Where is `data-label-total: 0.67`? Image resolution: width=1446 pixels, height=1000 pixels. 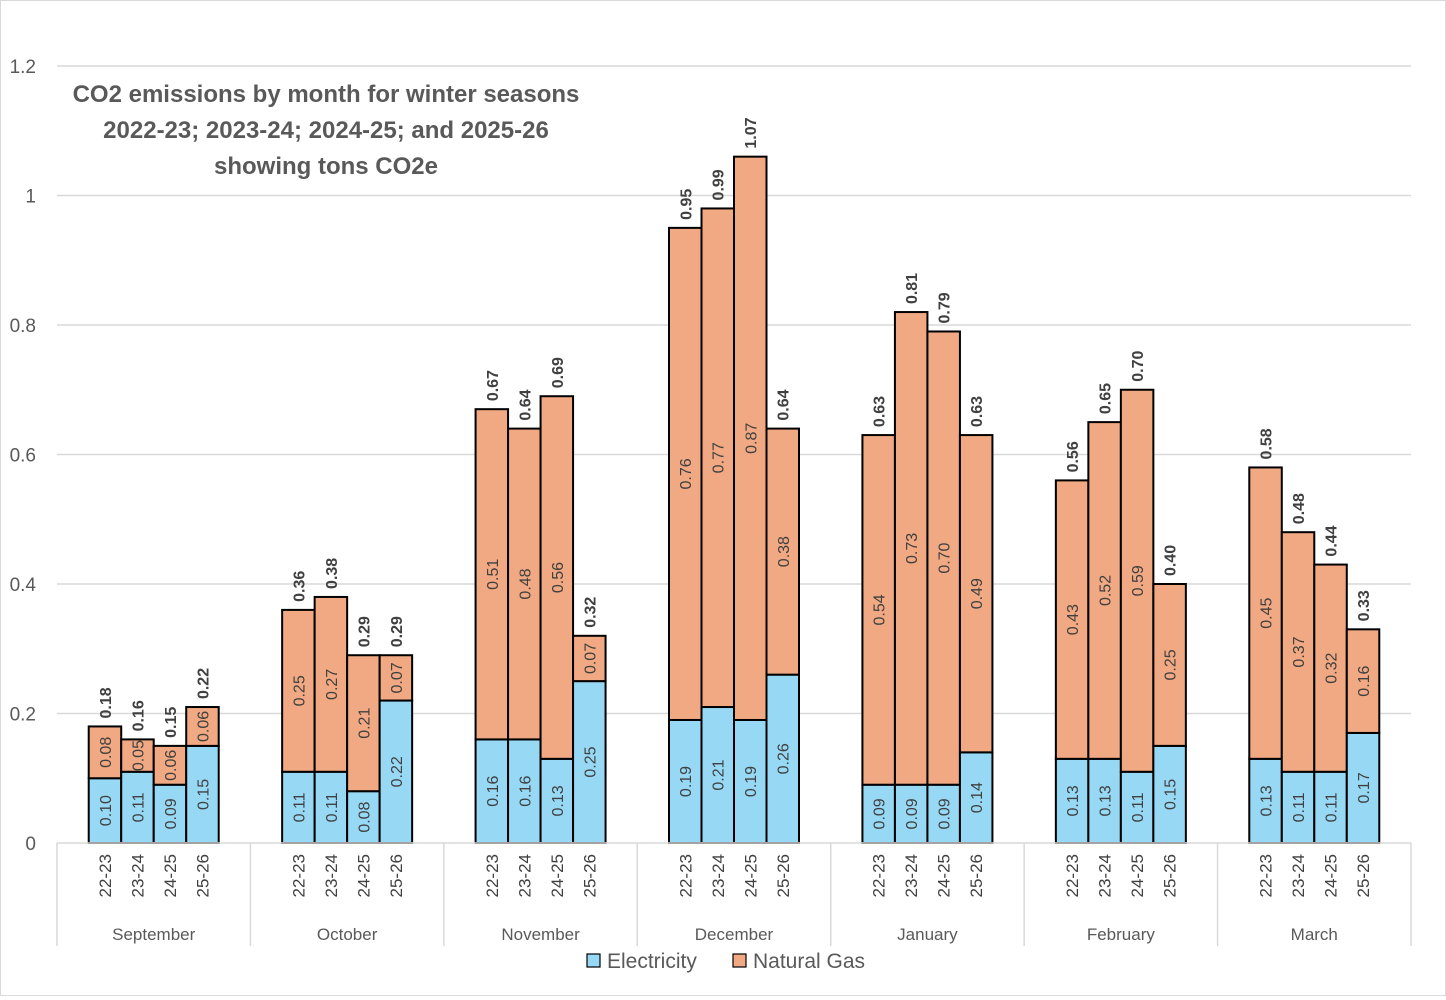 data-label-total: 0.67 is located at coordinates (493, 385).